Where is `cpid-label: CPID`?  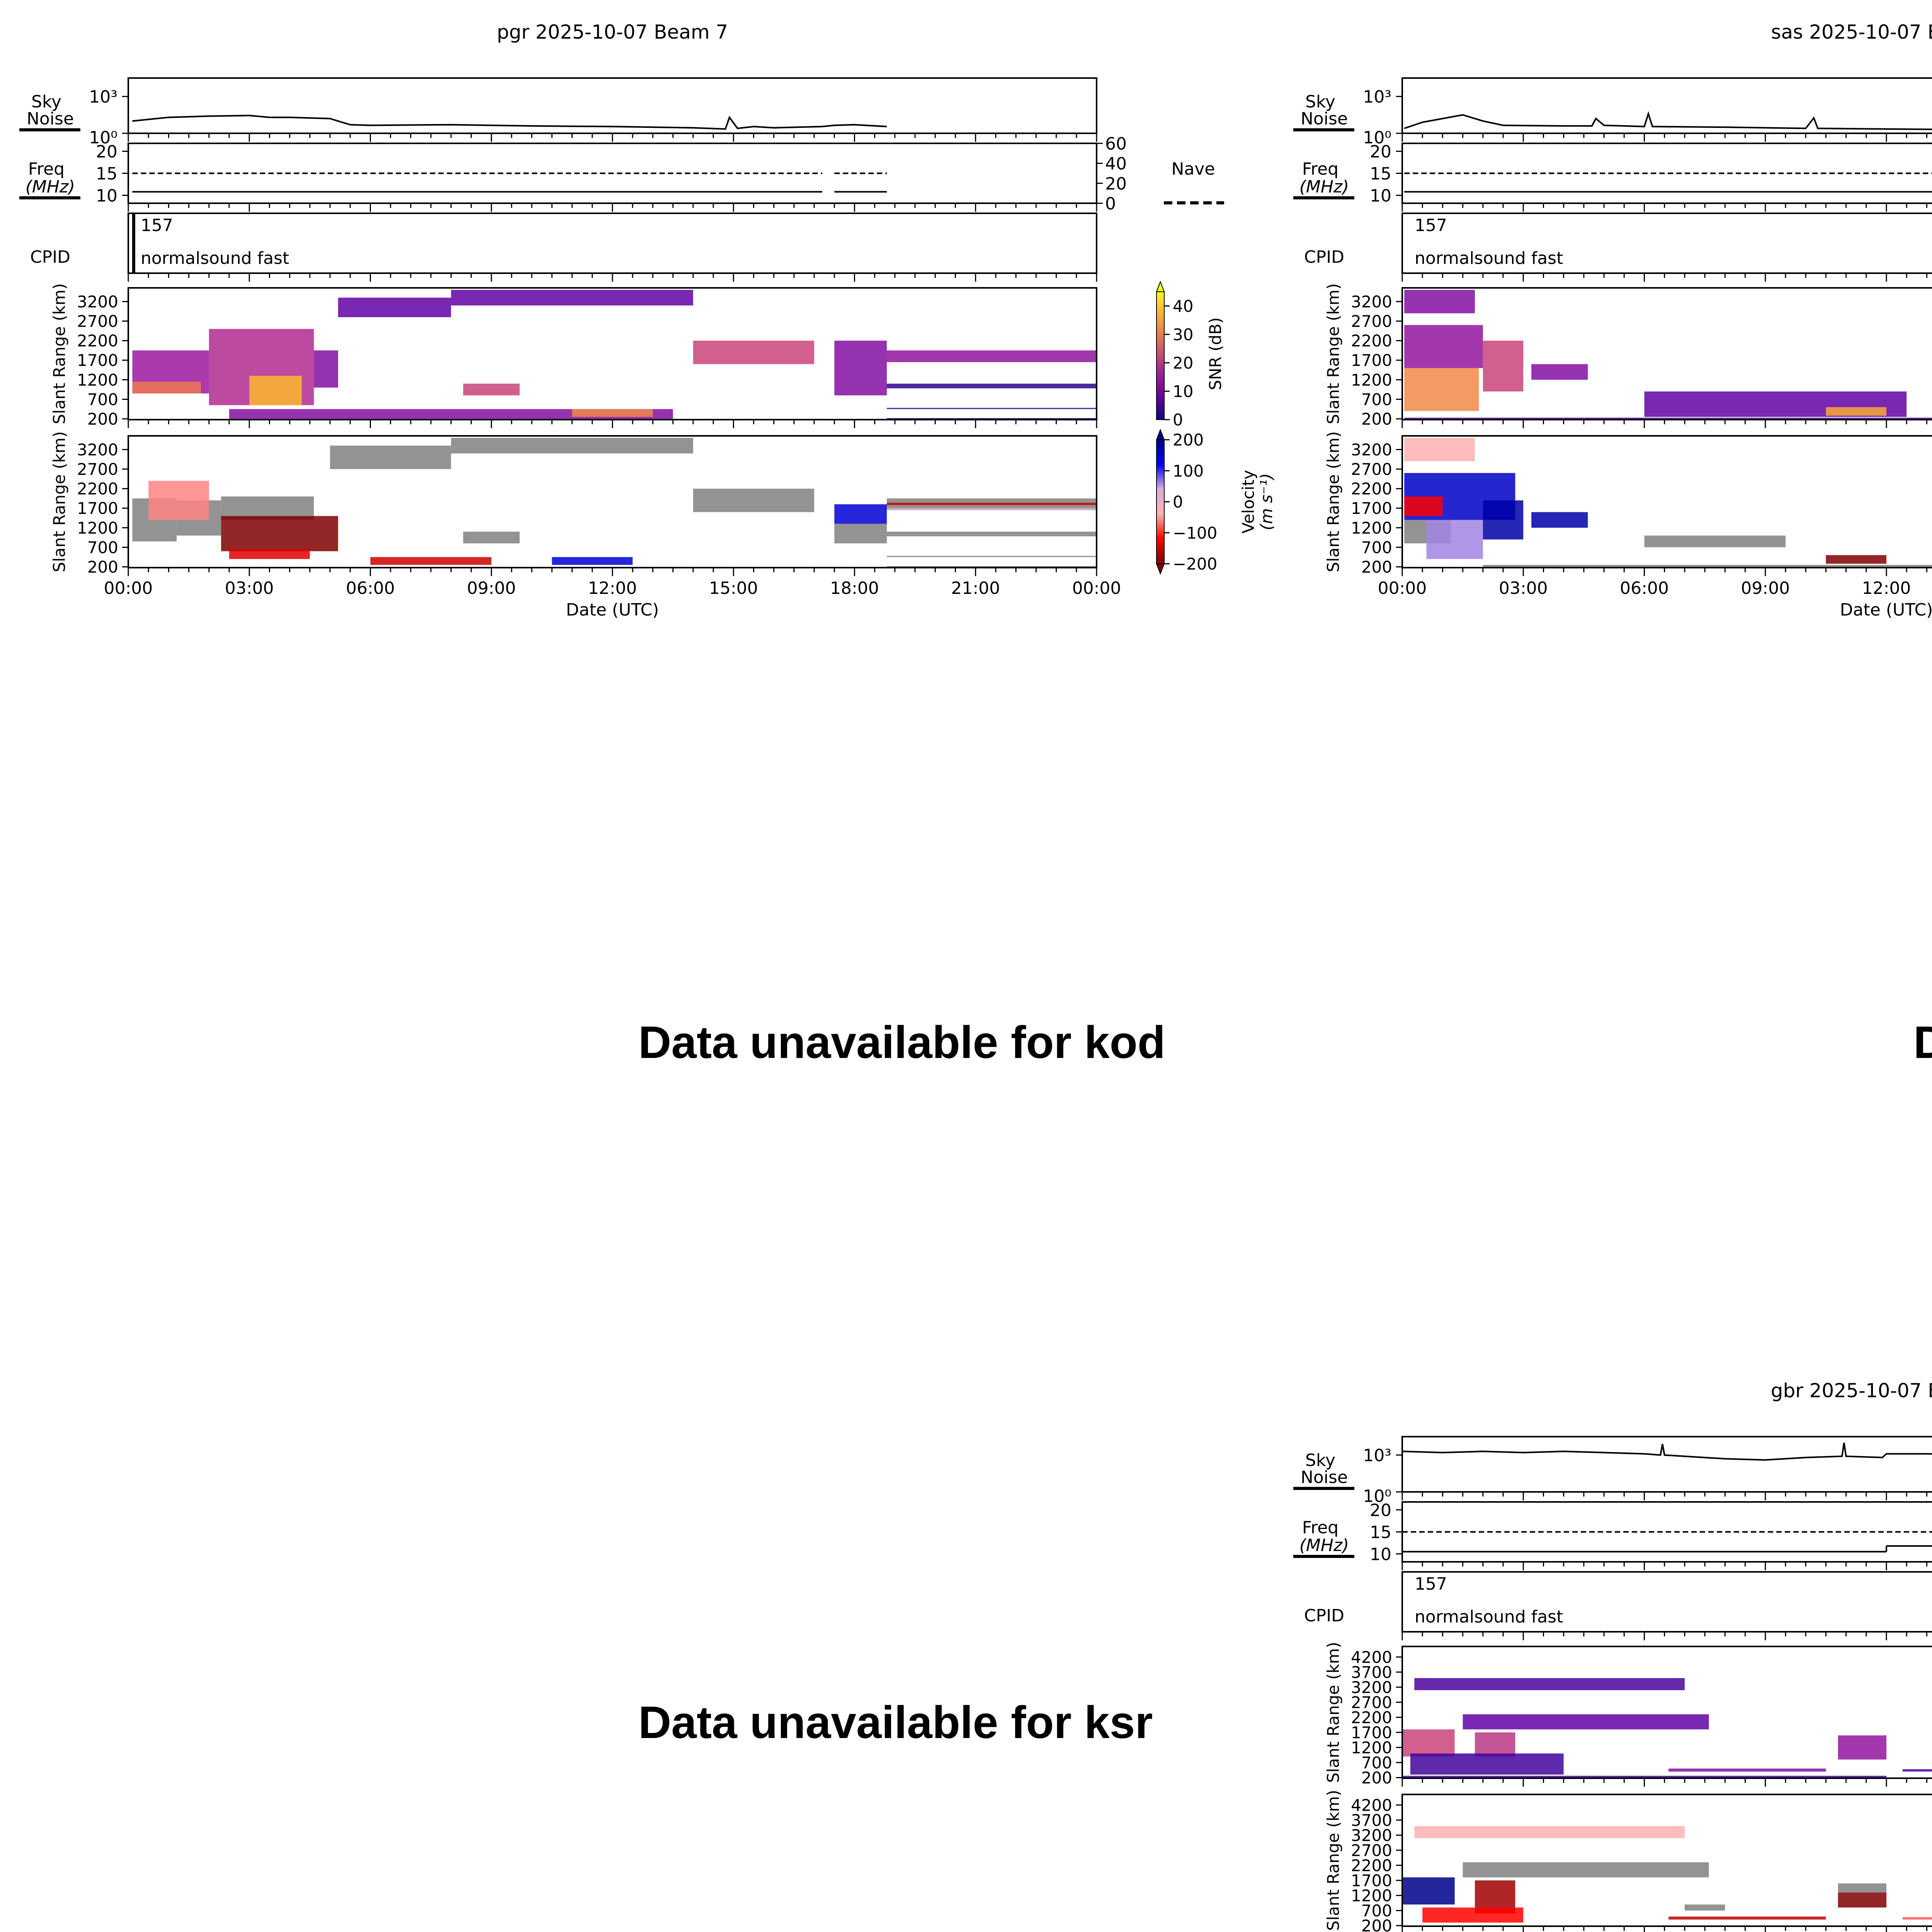
cpid-label: CPID is located at coordinates (1324, 1616).